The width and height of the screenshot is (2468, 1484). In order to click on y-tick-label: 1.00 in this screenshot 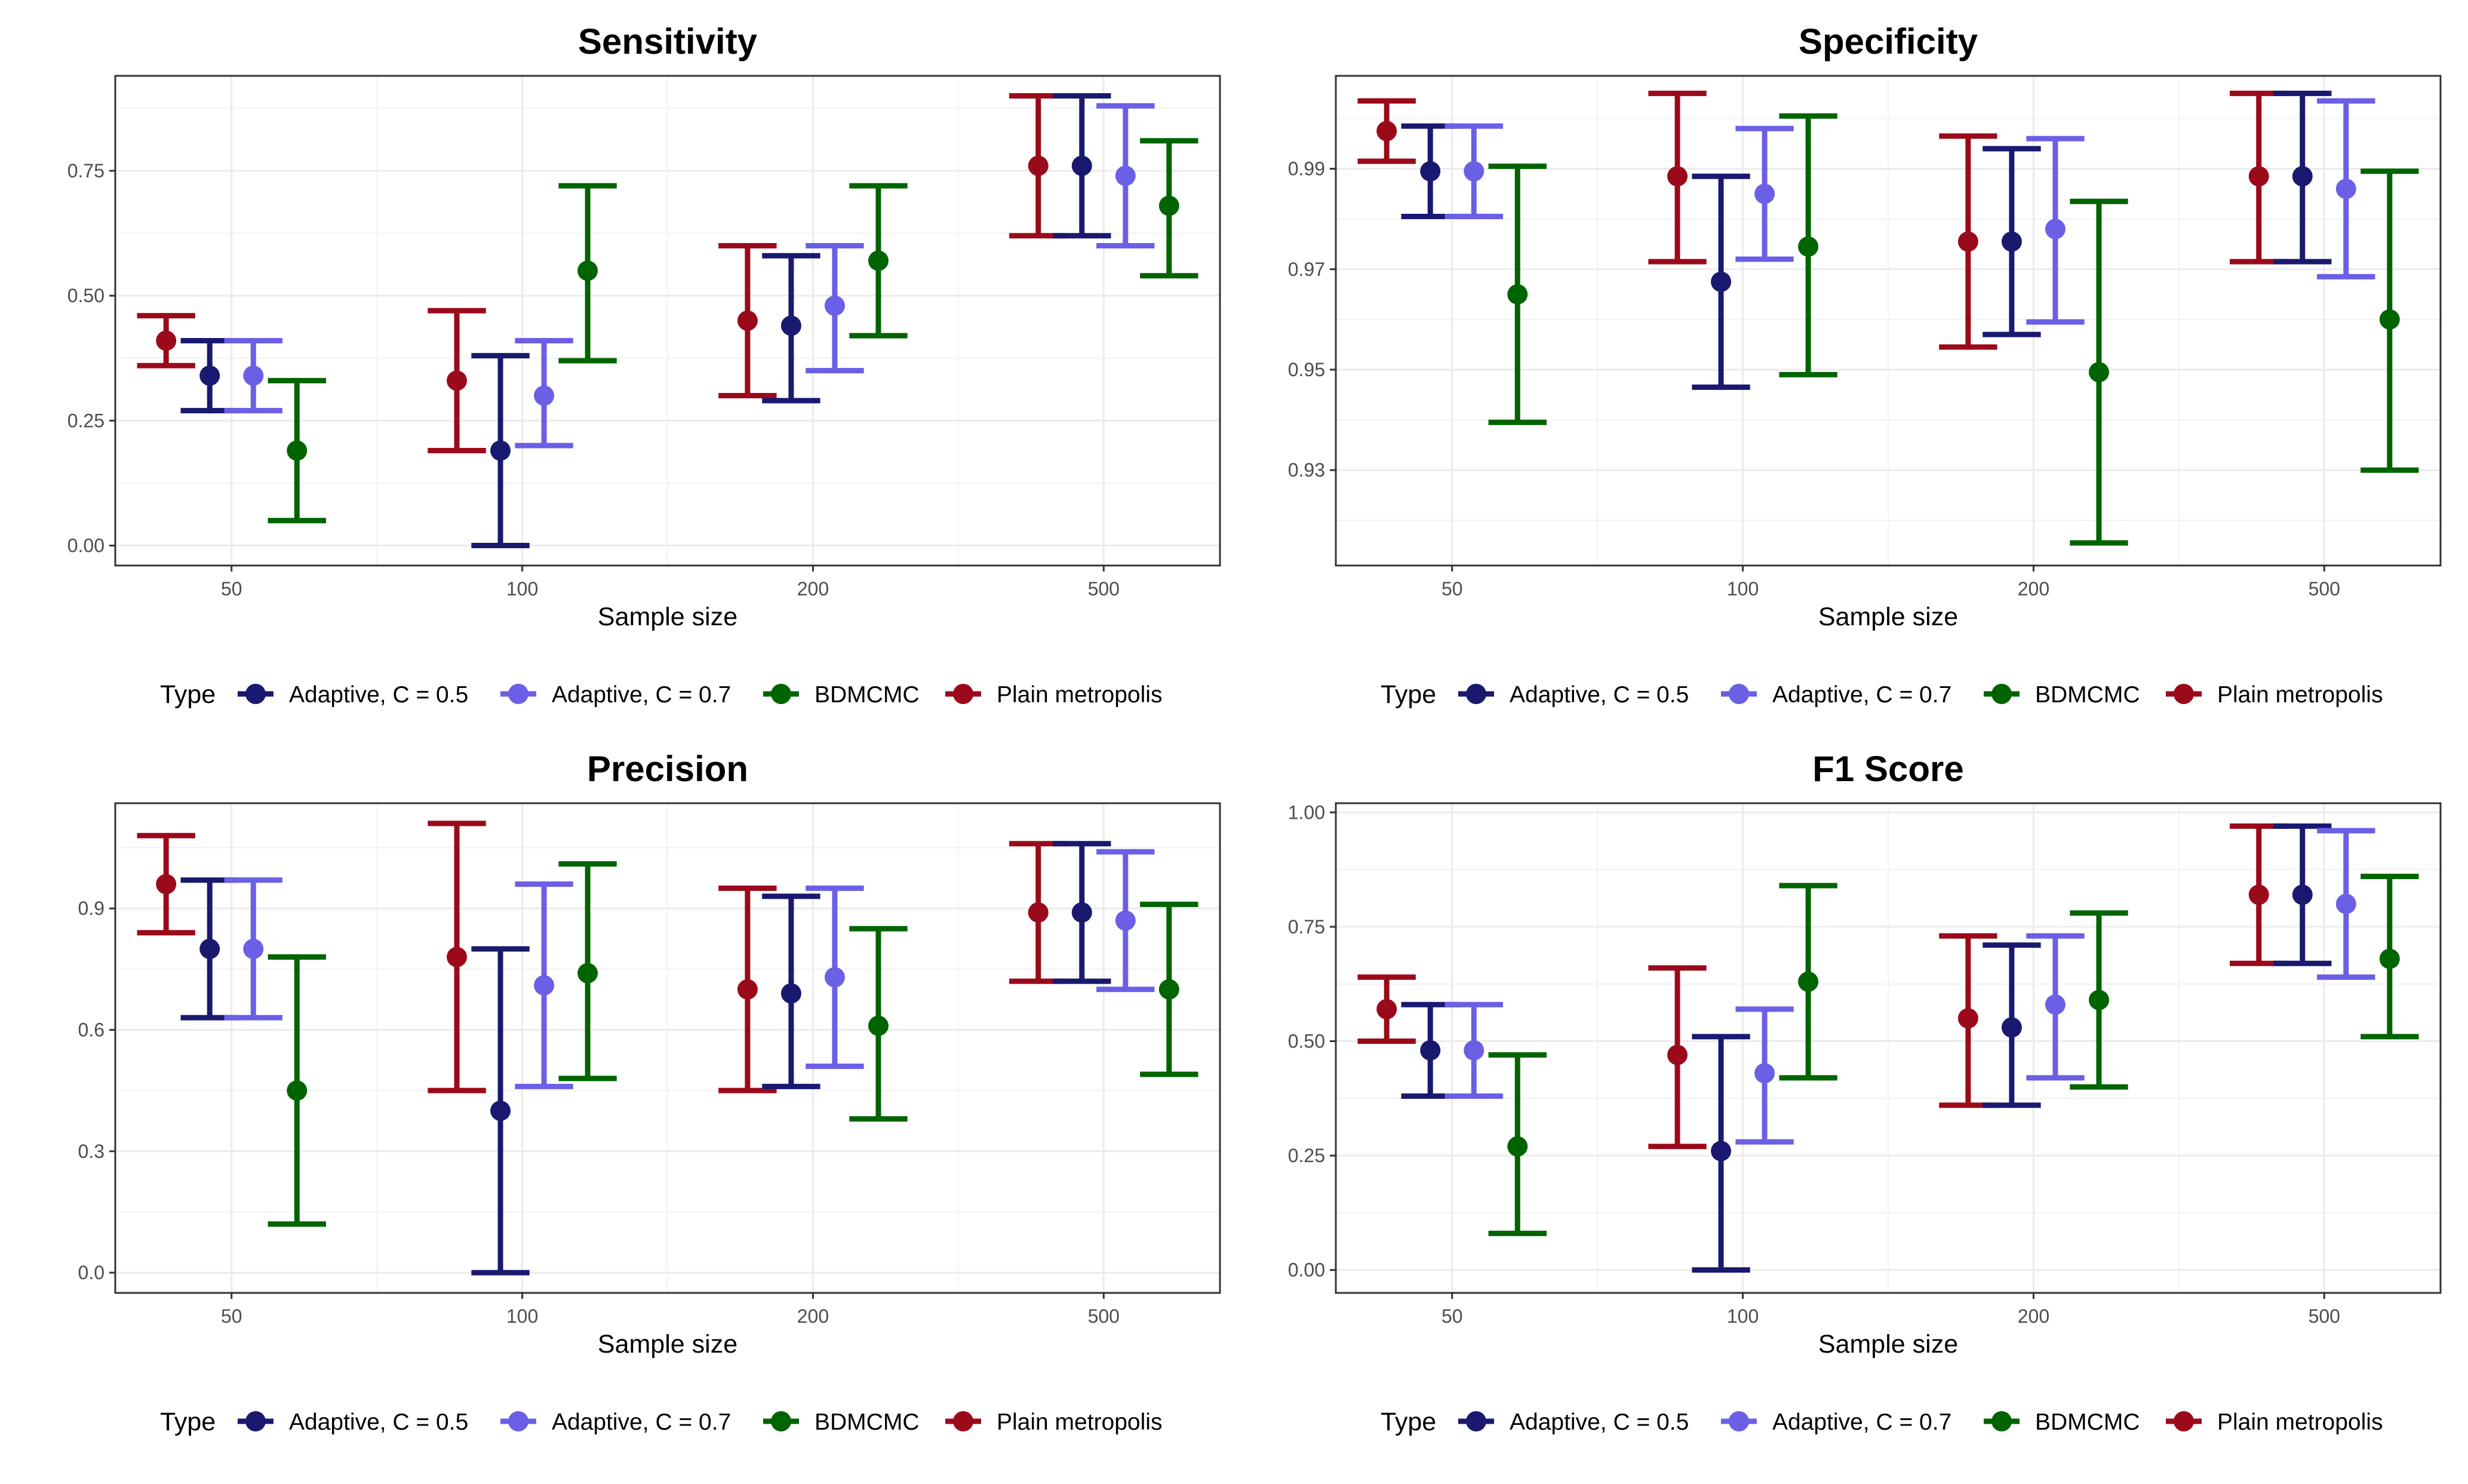, I will do `click(1306, 812)`.